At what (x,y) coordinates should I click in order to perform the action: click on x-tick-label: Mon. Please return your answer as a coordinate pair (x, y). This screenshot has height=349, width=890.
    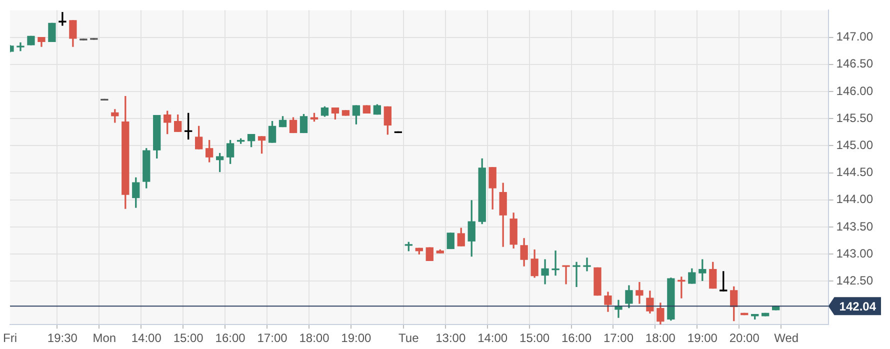
    Looking at the image, I should click on (104, 338).